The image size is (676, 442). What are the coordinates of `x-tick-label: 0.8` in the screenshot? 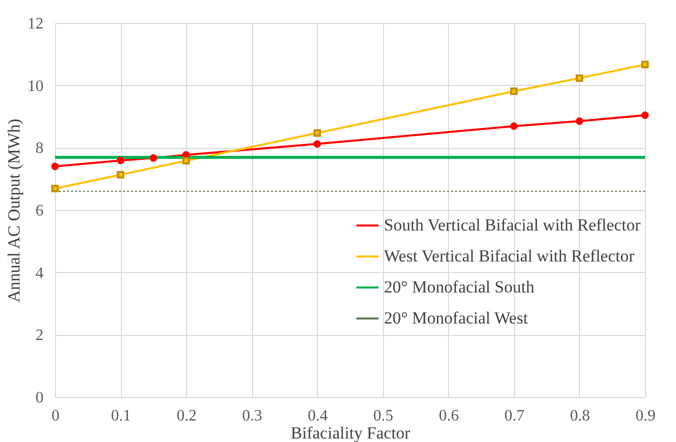 It's located at (580, 416).